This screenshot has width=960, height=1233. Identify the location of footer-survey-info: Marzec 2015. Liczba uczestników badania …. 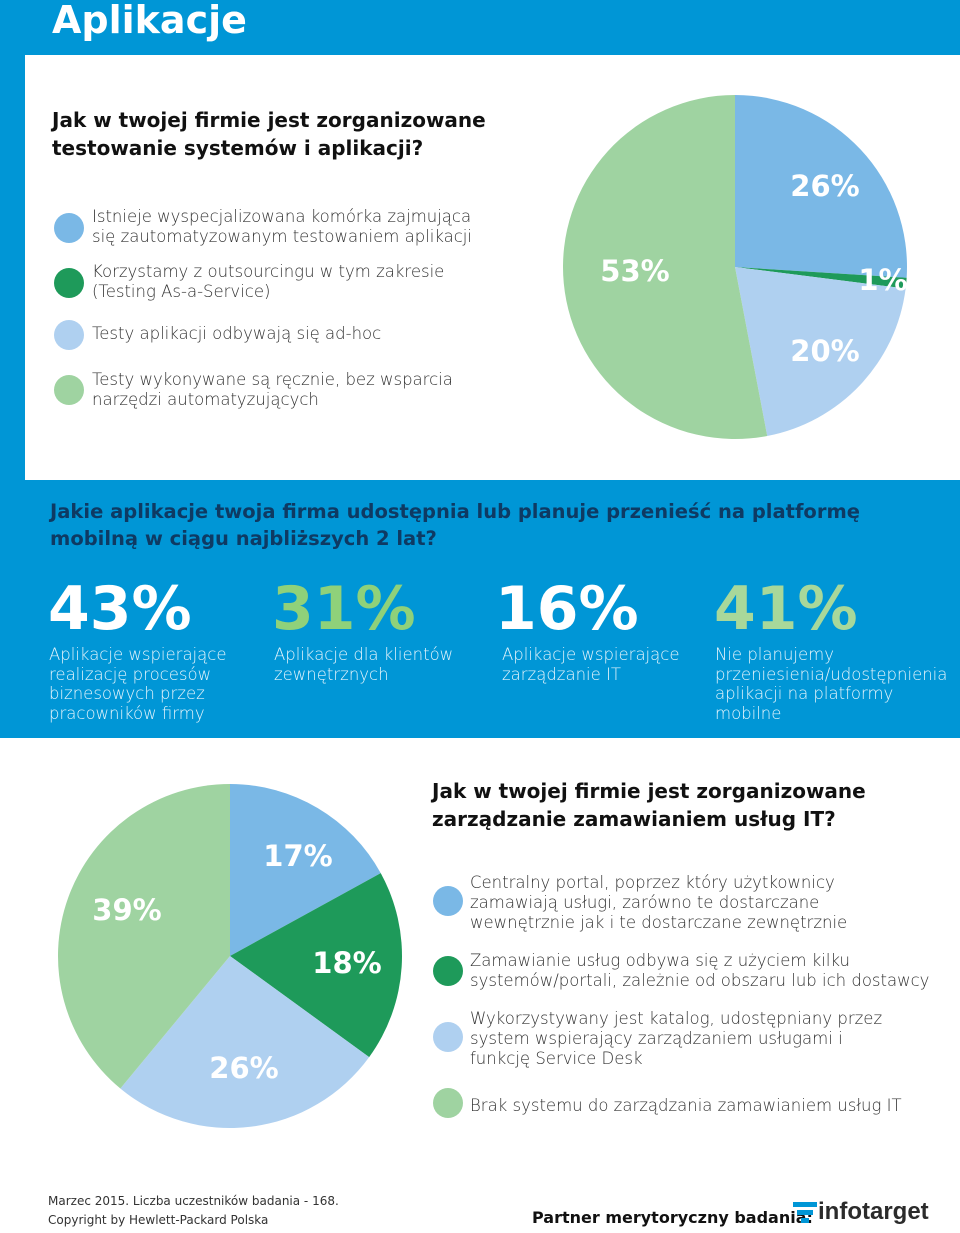
(193, 1201).